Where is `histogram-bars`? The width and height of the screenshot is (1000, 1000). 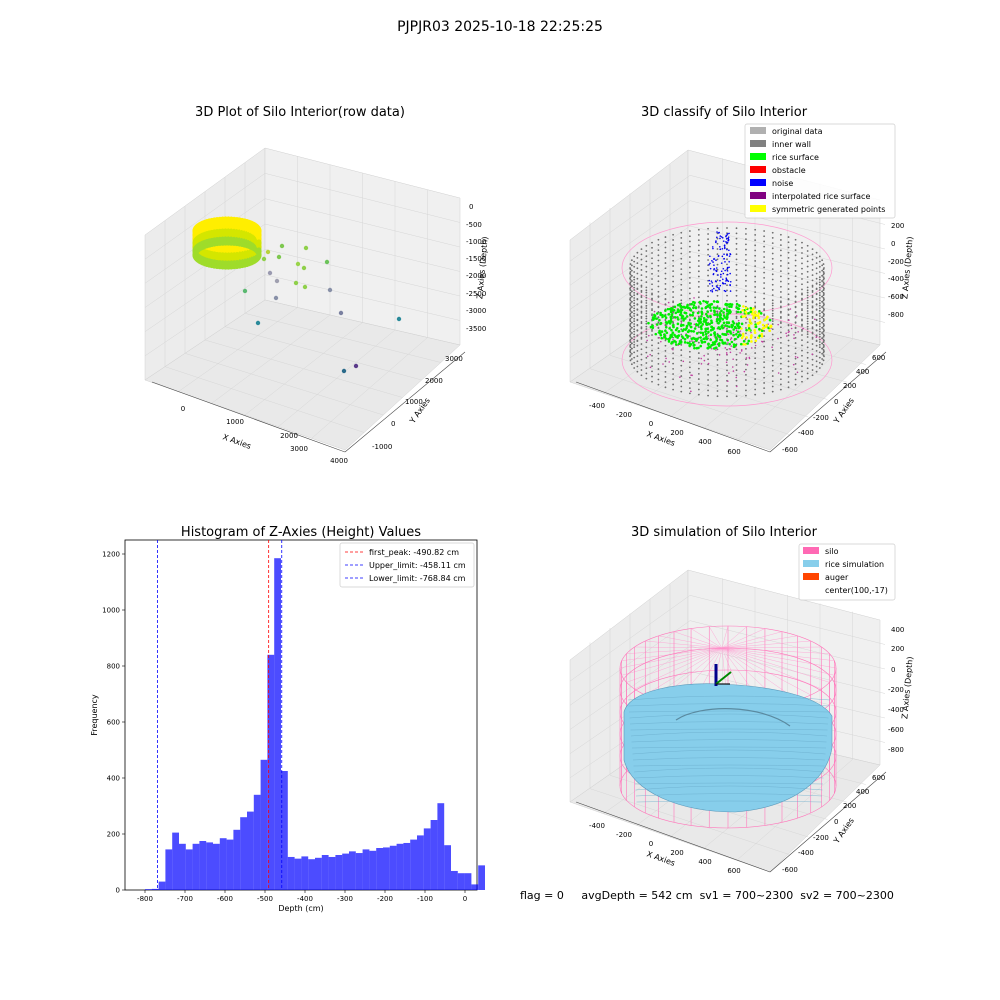 histogram-bars is located at coordinates (315, 724).